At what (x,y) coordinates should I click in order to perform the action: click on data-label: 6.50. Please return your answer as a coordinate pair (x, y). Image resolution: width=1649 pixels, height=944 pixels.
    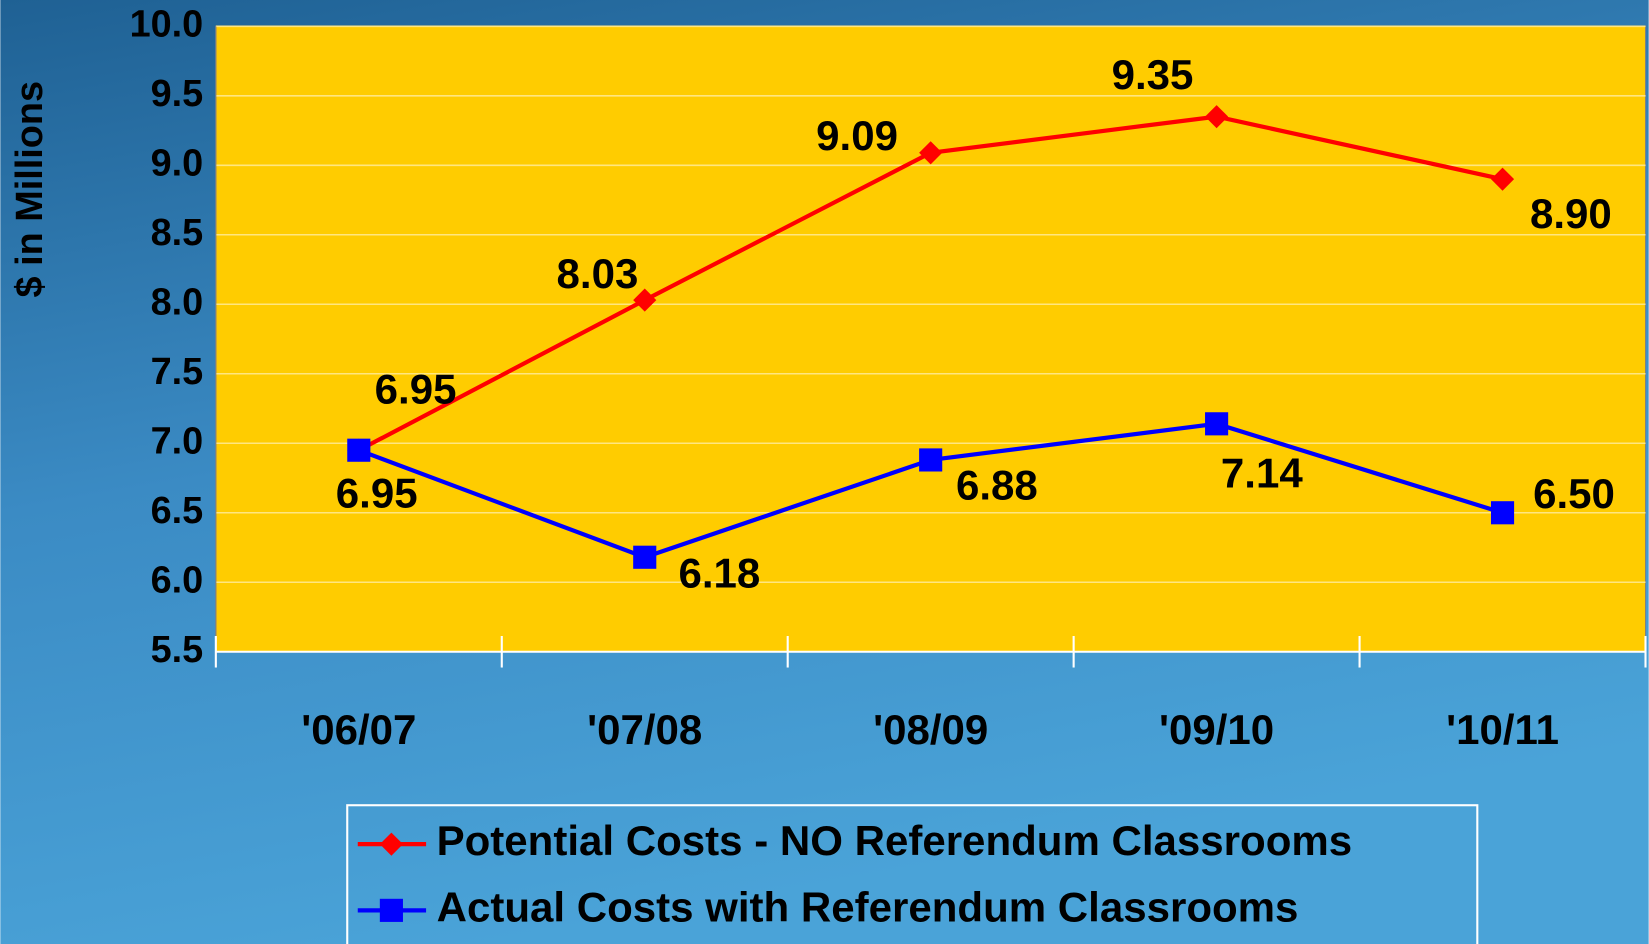
    Looking at the image, I should click on (1574, 493).